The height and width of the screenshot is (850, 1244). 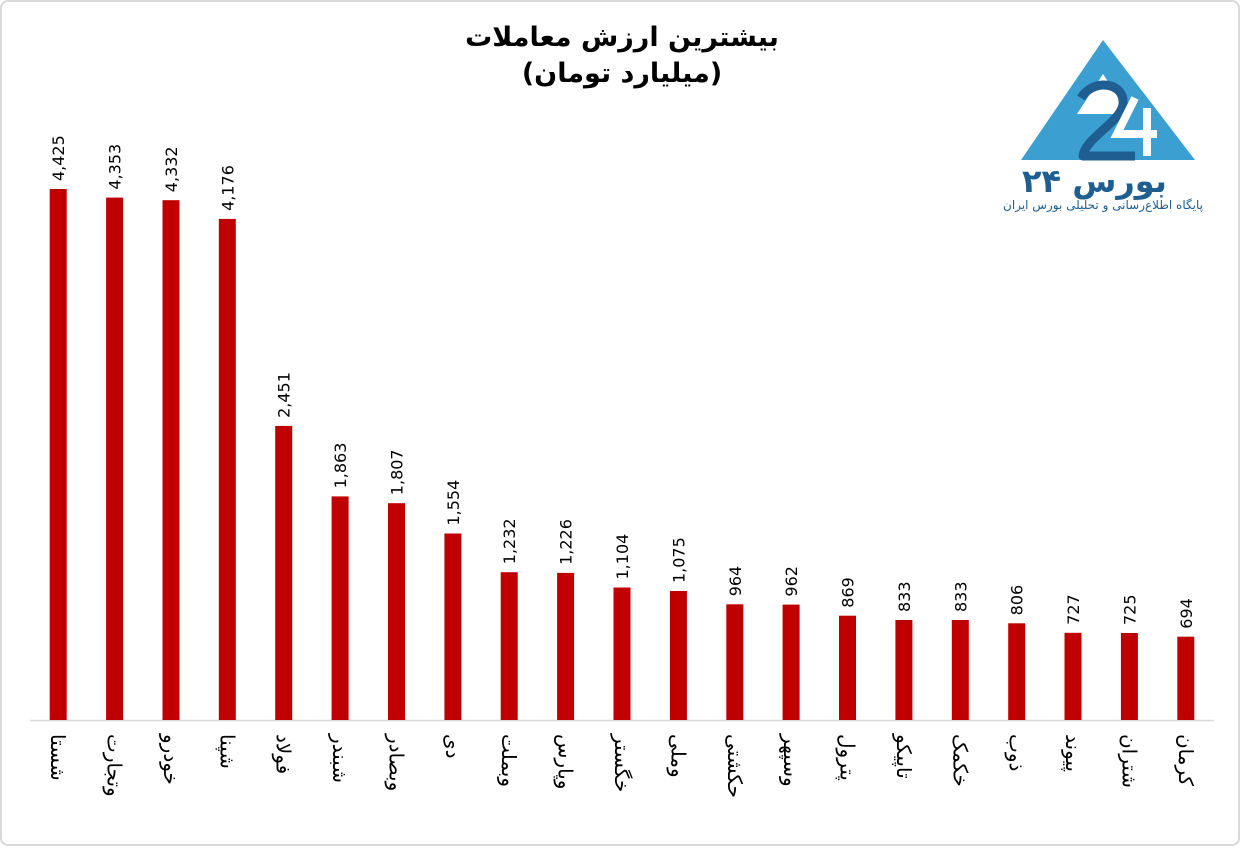 I want to click on data-label-5: 1,863, so click(x=340, y=466).